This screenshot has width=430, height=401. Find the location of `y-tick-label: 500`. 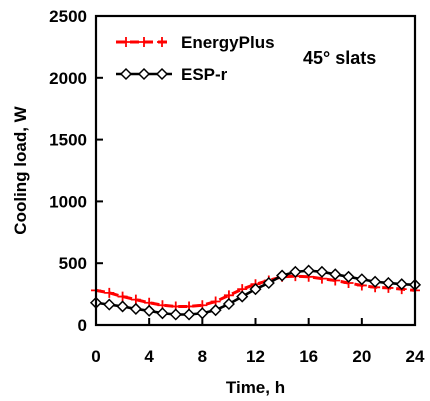

y-tick-label: 500 is located at coordinates (73, 263).